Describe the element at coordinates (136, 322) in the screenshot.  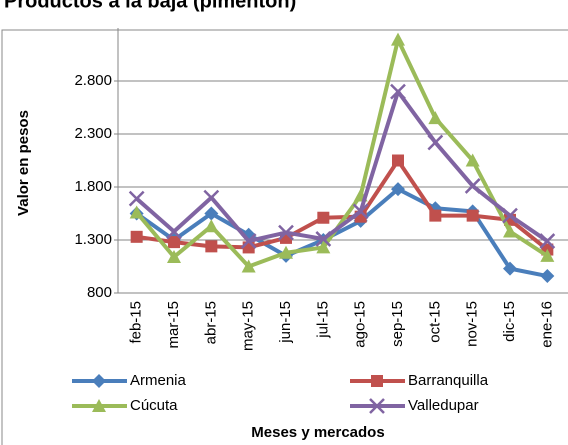
I see `x-tick-label: feb-15` at that location.